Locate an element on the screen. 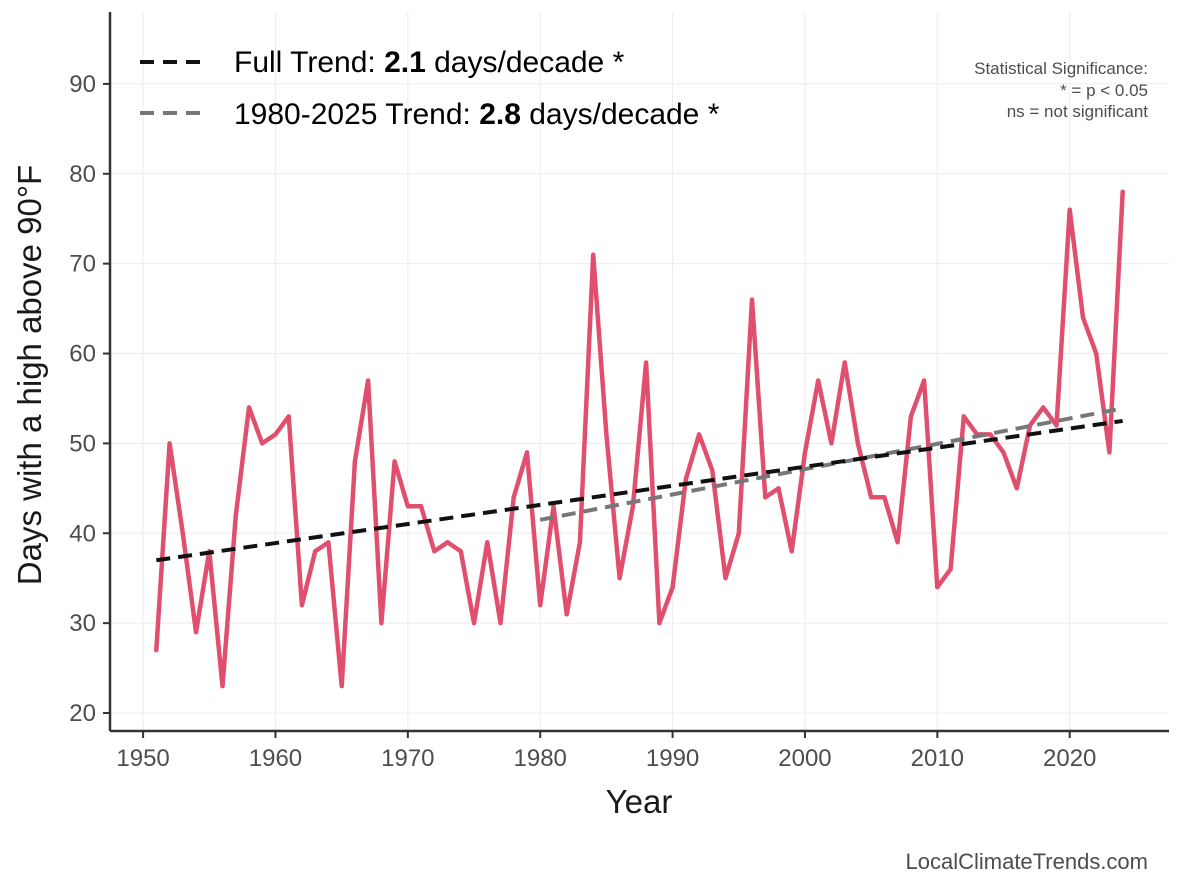 Image resolution: width=1184 pixels, height=889 pixels. data-point-1980 is located at coordinates (540, 605).